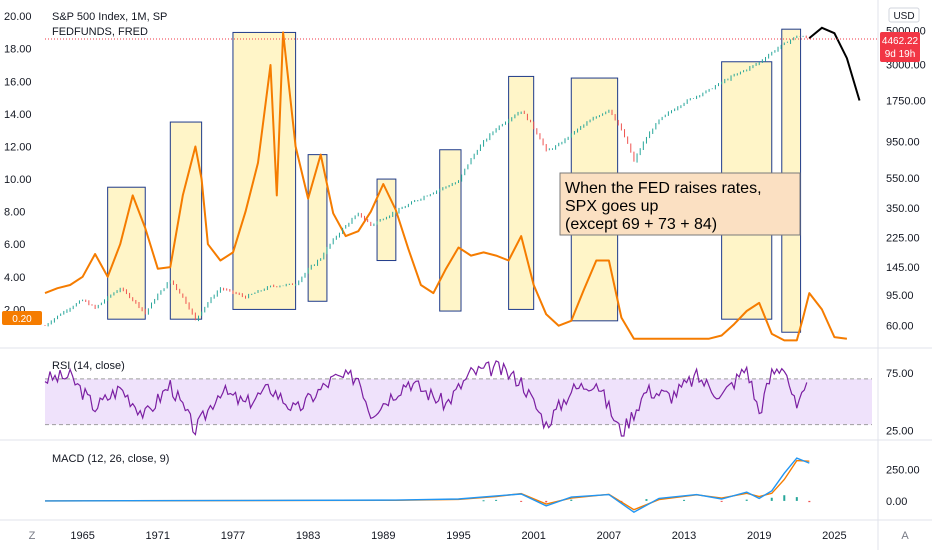  Describe the element at coordinates (641, 224) in the screenshot. I see `annotation-line-3: (except 69 + 73 + 84)` at that location.